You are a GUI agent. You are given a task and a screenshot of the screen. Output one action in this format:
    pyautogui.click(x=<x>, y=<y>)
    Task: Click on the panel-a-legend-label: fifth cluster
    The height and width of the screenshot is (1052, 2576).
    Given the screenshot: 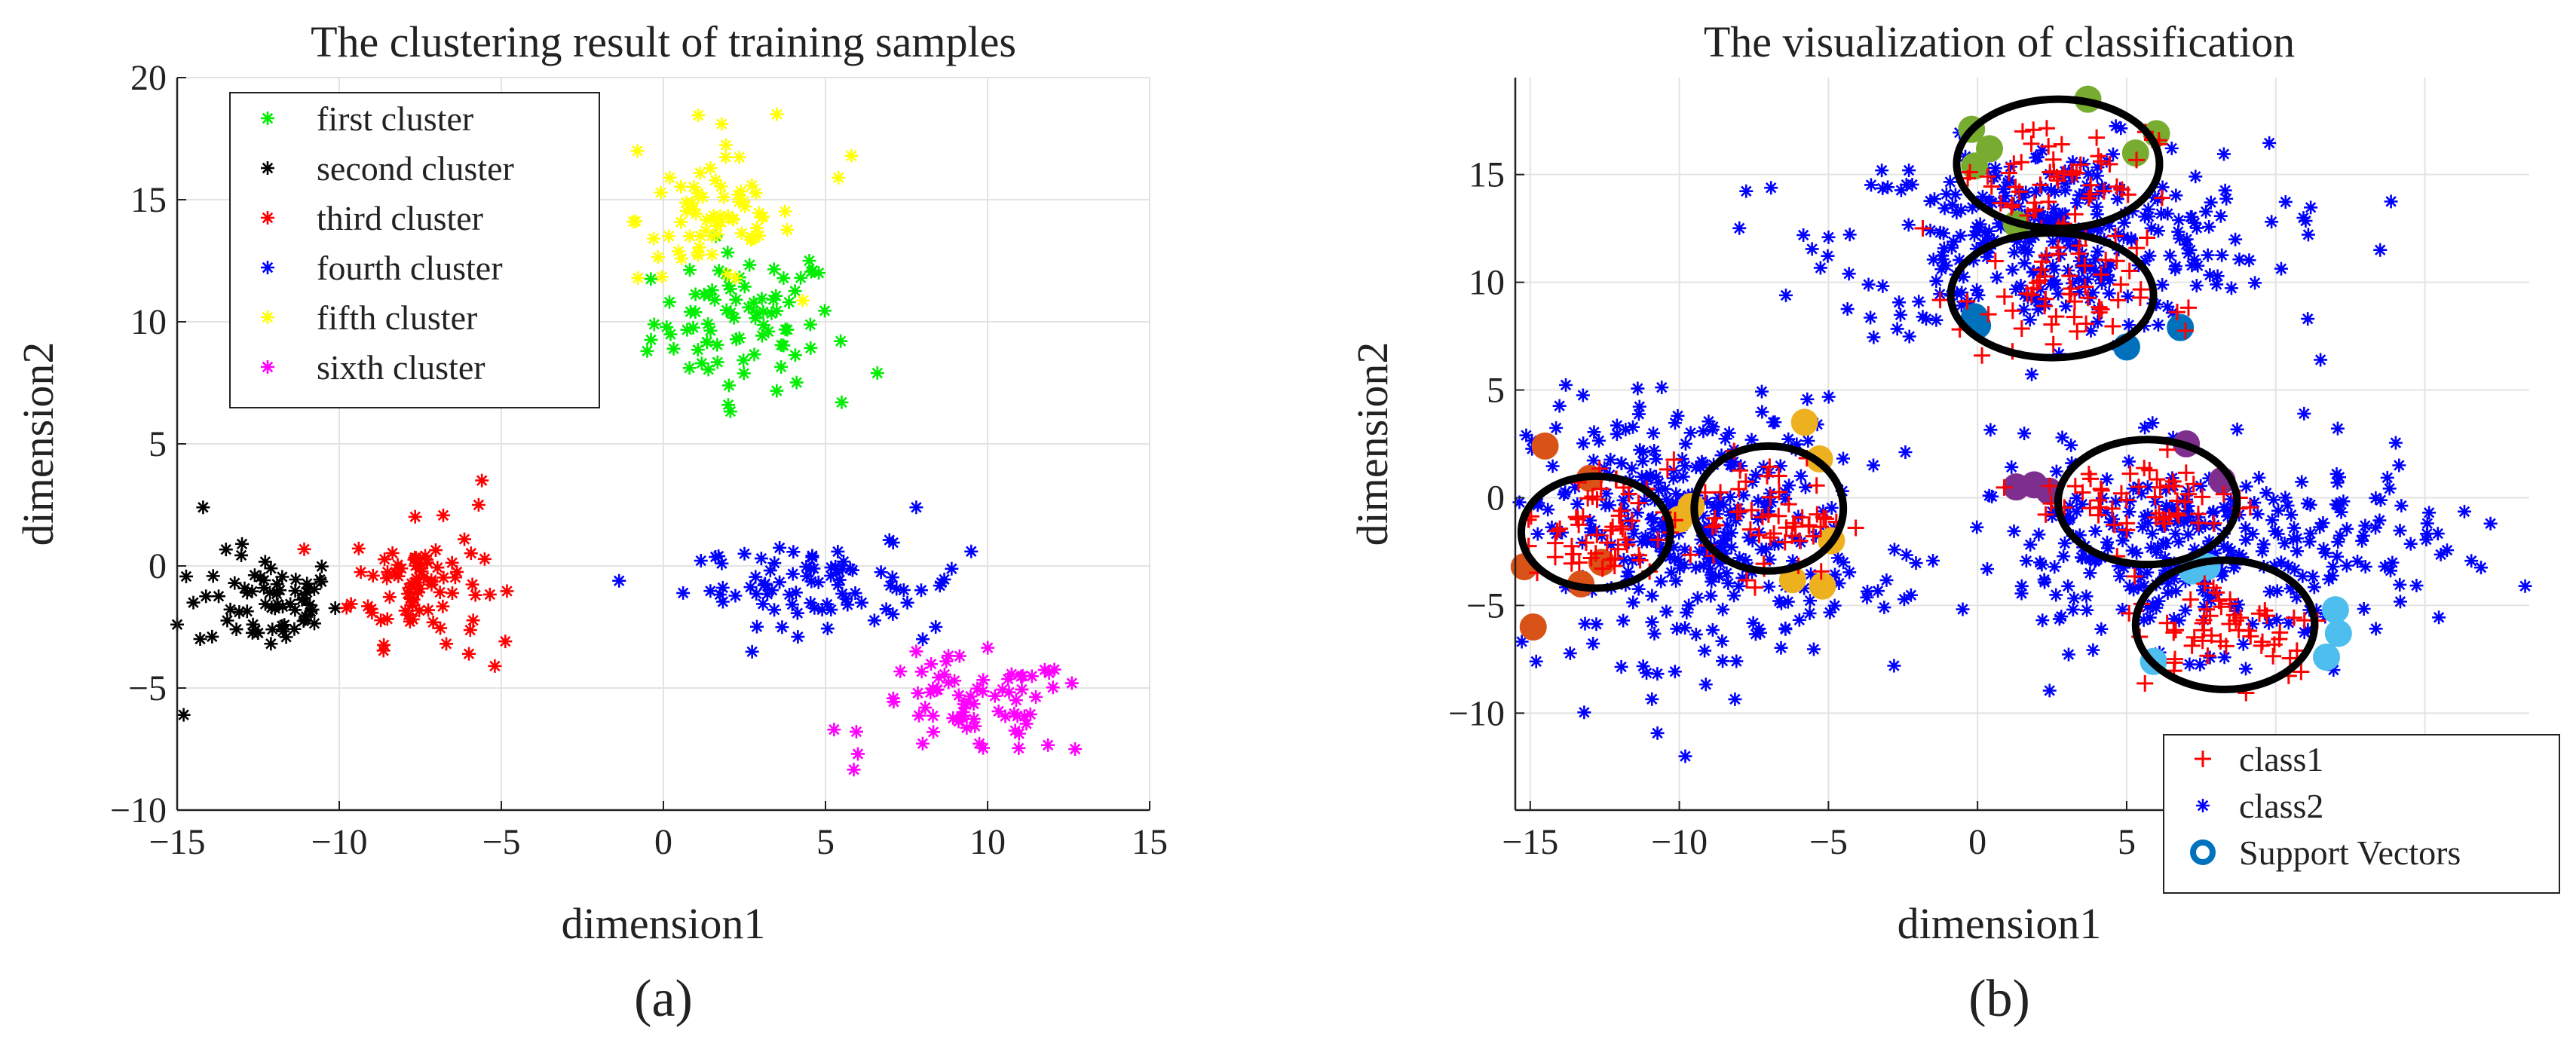 What is the action you would take?
    pyautogui.click(x=397, y=317)
    